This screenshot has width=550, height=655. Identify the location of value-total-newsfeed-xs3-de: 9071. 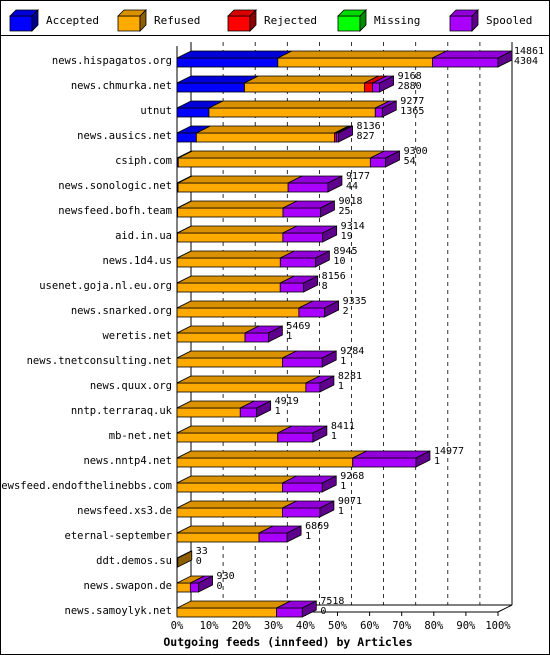
(350, 501).